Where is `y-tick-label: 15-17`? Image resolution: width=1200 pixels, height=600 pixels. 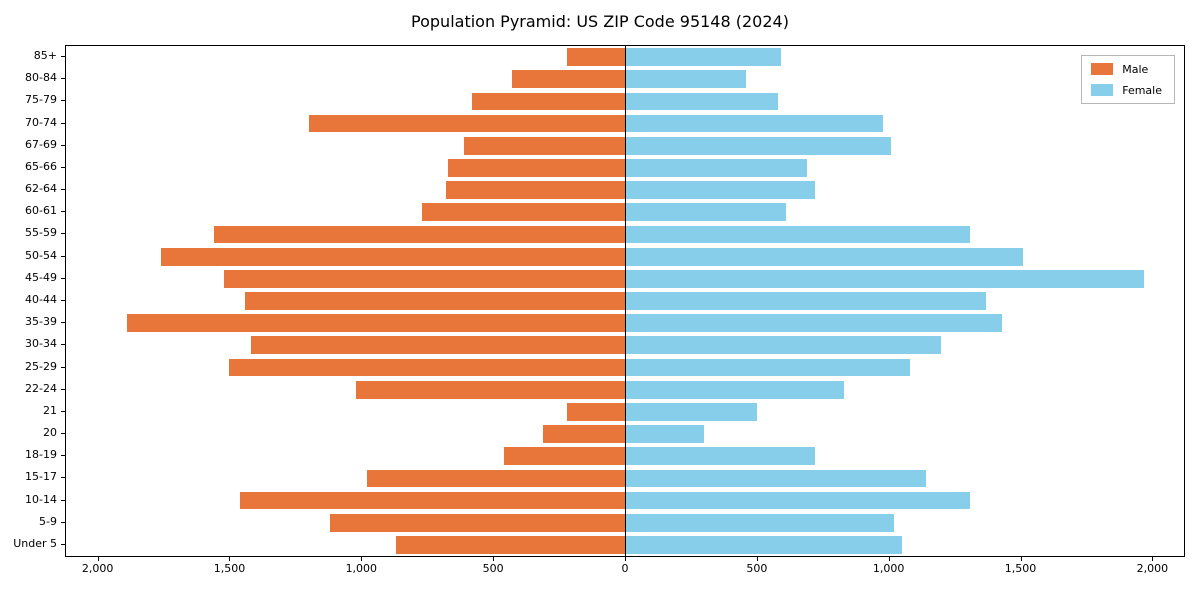 y-tick-label: 15-17 is located at coordinates (41, 477).